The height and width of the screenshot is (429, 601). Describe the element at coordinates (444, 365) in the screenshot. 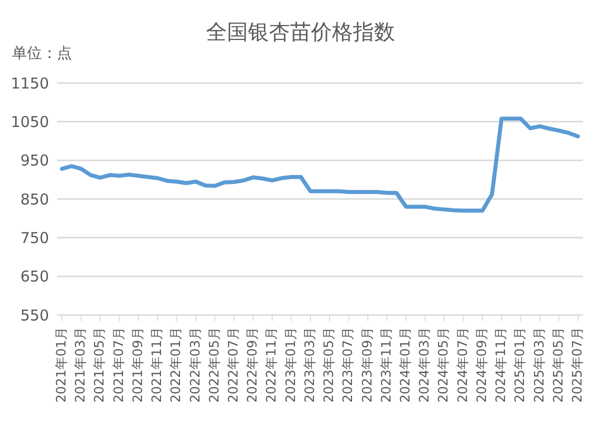

I see `x-tick-label: 2024年05月` at that location.